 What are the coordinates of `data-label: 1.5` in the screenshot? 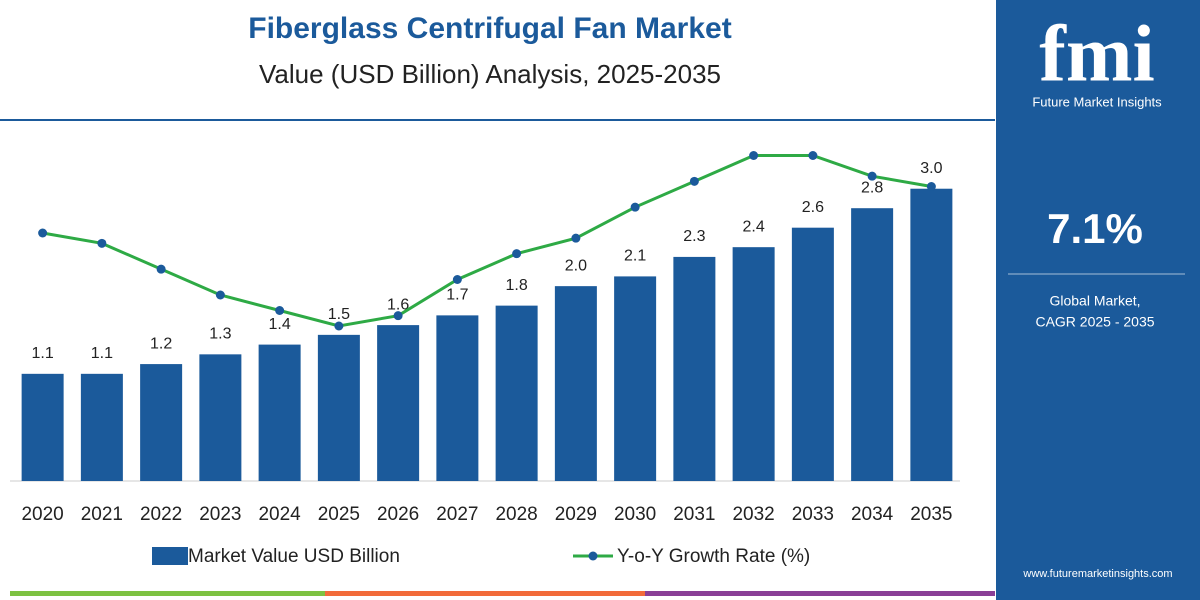 It's located at (339, 314).